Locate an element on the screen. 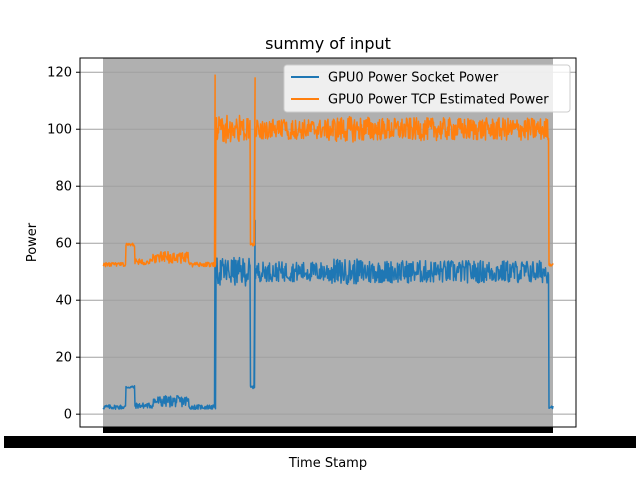 This screenshot has height=480, width=640. y-tick-label: 80 is located at coordinates (63, 187).